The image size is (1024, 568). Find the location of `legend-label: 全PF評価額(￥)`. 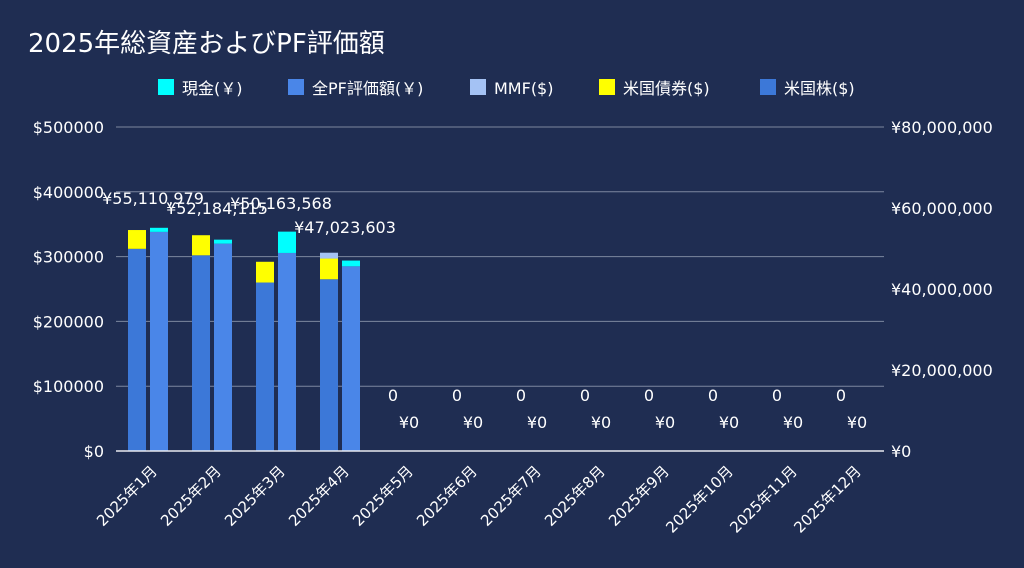

legend-label: 全PF評価額(￥) is located at coordinates (367, 88).